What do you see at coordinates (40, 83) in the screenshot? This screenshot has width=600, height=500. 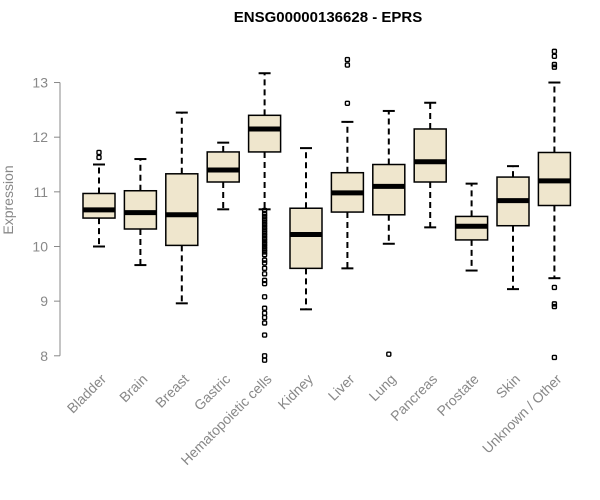 I see `y-tick-label: 13` at bounding box center [40, 83].